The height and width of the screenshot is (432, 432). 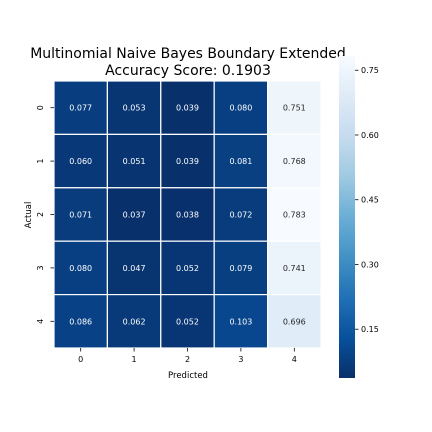 I want to click on cell-value-label: 0.081, so click(x=240, y=161).